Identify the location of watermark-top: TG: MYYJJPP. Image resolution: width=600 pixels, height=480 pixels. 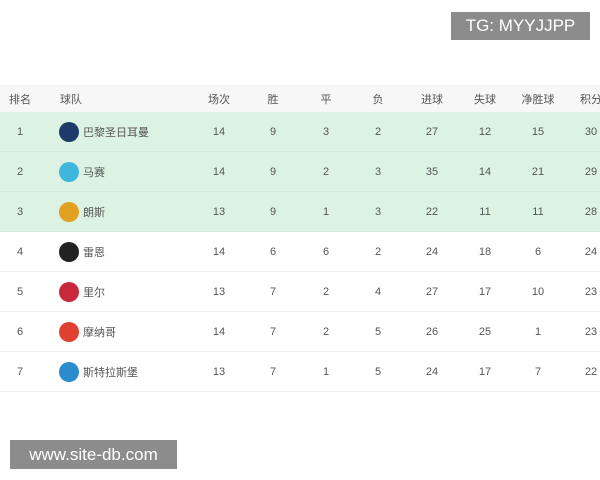
(520, 26).